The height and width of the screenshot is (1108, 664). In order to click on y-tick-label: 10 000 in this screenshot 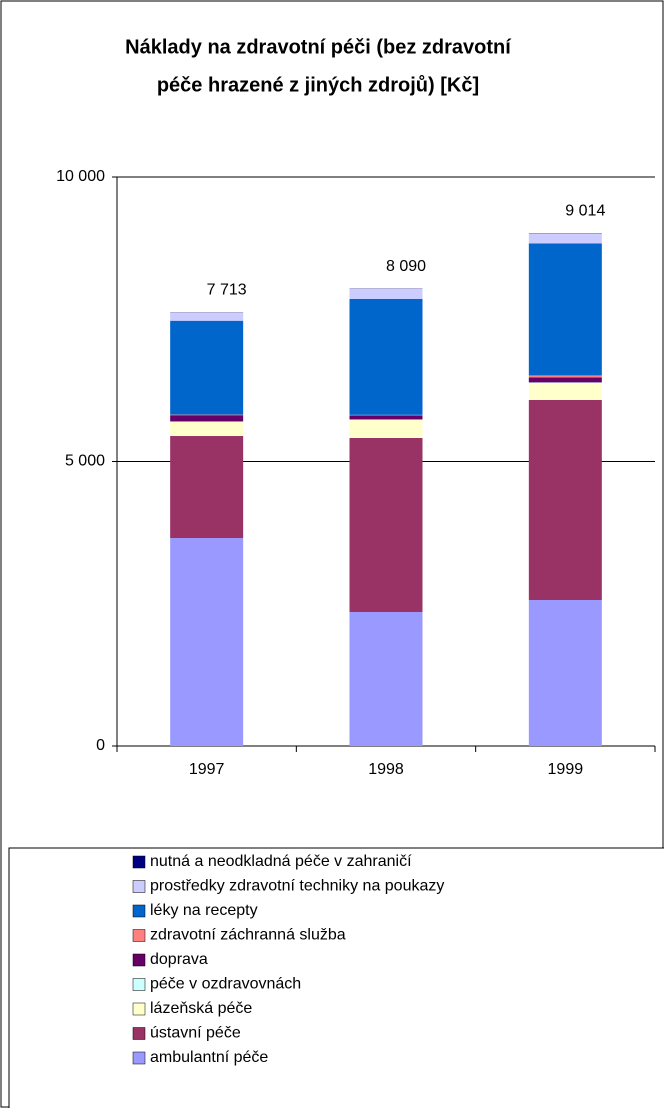, I will do `click(80, 176)`.